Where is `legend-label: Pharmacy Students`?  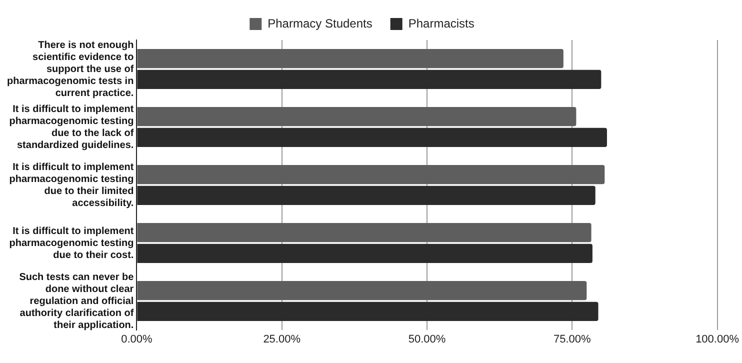
legend-label: Pharmacy Students is located at coordinates (320, 23).